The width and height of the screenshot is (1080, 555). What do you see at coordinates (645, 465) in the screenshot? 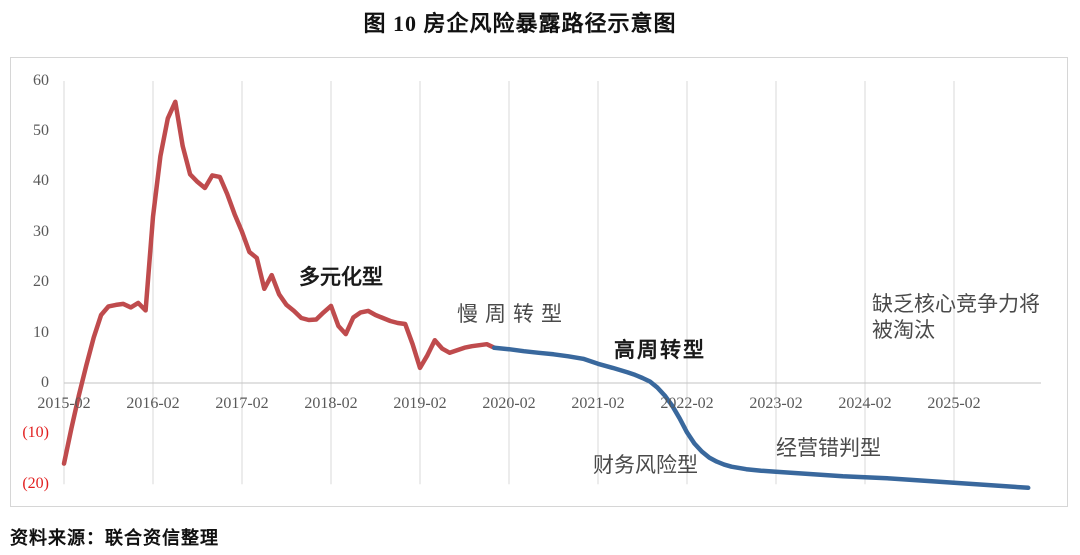
I see `annotation-financial-risk-type: 财务风险型` at bounding box center [645, 465].